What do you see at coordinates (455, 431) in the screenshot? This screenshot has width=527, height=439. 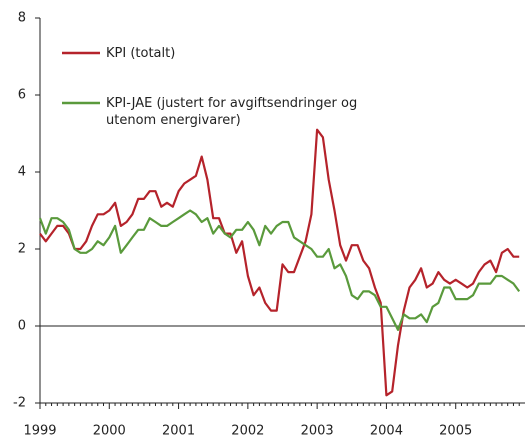 I see `x-tick-label: 2005` at bounding box center [455, 431].